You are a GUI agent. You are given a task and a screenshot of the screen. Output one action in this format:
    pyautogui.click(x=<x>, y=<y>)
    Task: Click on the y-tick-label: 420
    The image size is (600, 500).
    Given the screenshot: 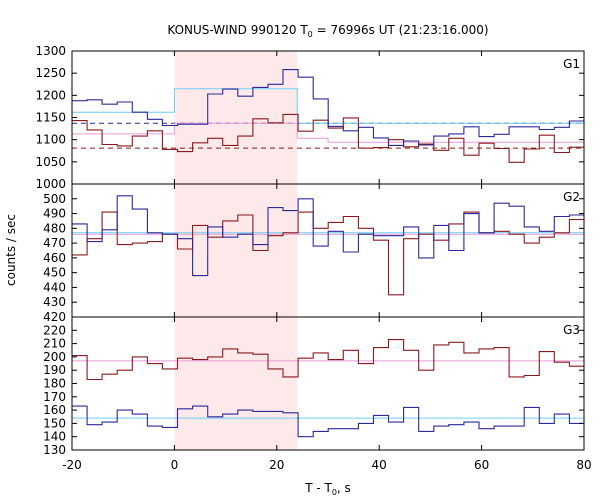 What is the action you would take?
    pyautogui.click(x=54, y=317)
    